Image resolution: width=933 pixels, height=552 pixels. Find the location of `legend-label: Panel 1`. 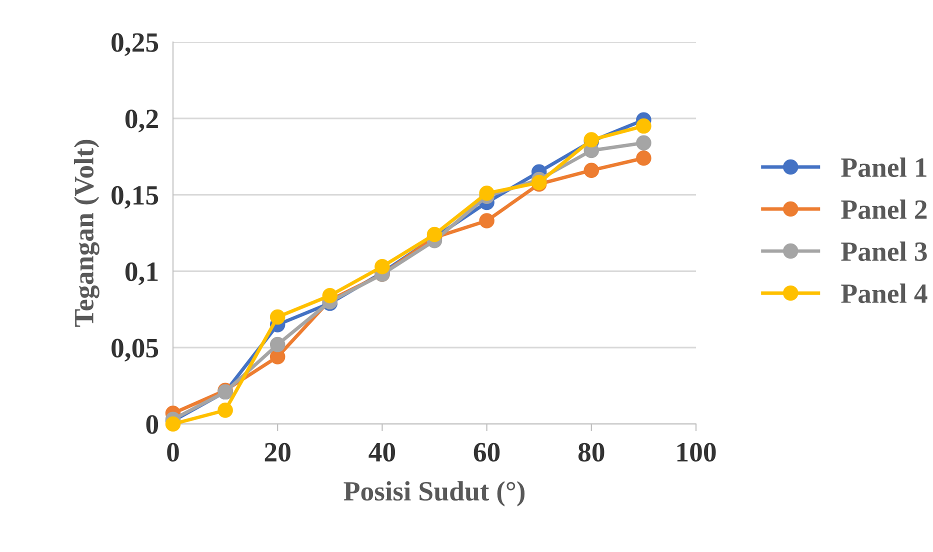

legend-label: Panel 1 is located at coordinates (883, 167).